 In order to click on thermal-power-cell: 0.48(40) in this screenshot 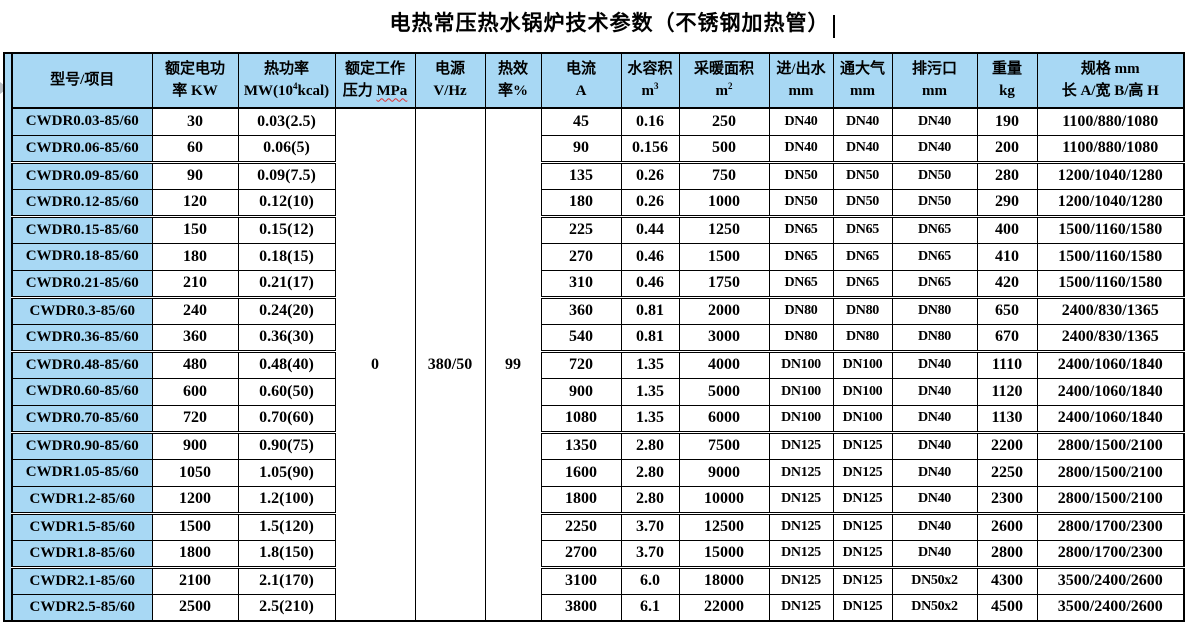, I will do `click(286, 364)`.